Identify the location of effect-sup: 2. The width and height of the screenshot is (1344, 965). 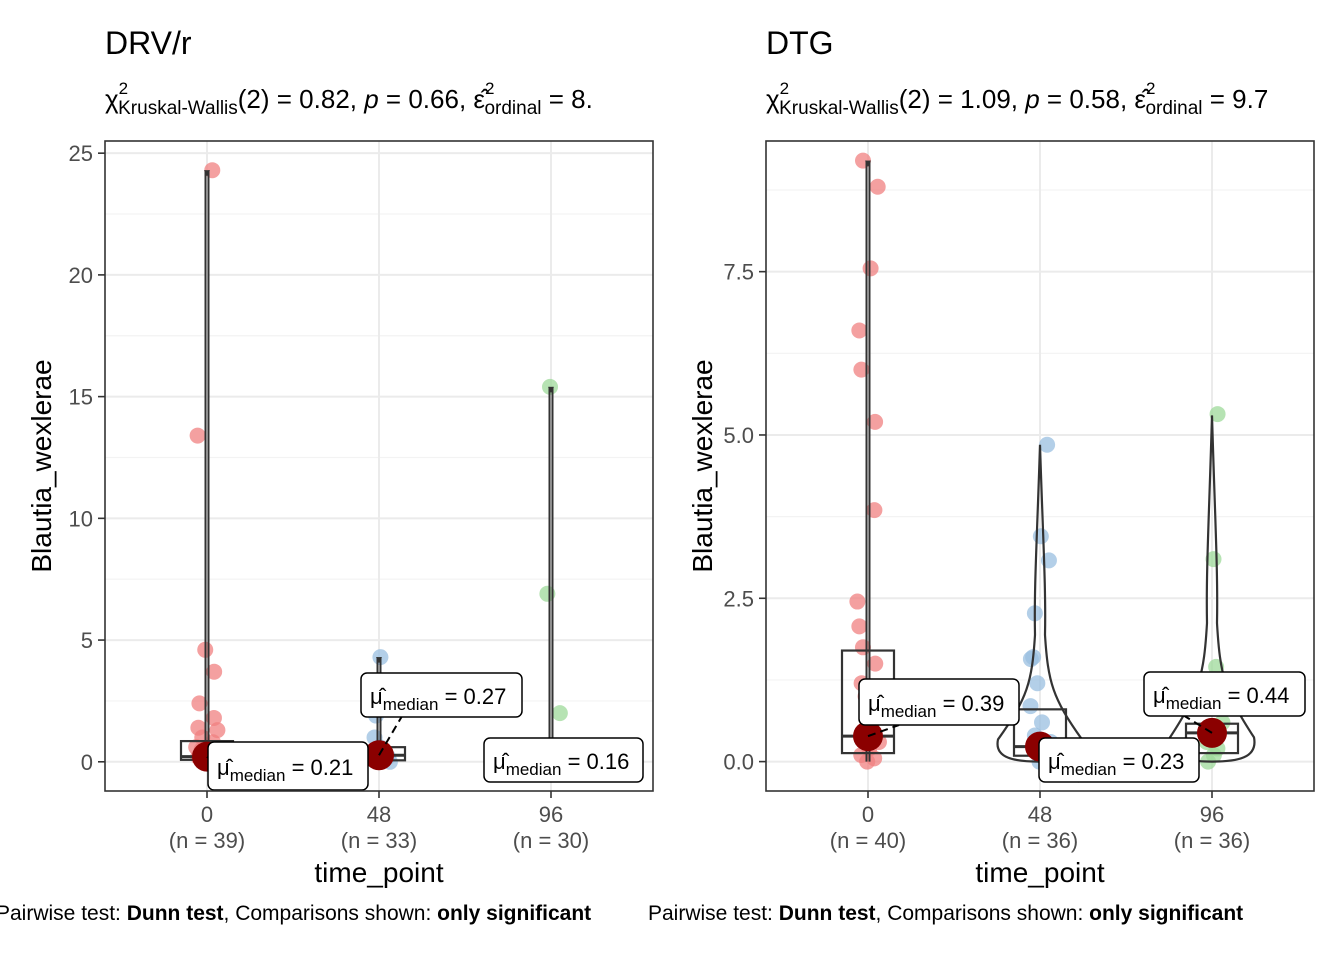
(1150, 88).